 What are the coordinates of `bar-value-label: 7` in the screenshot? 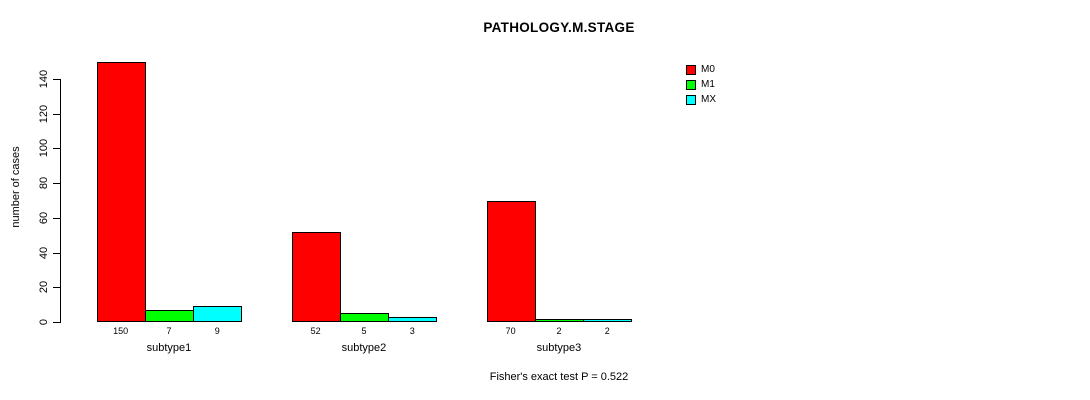 It's located at (169, 331).